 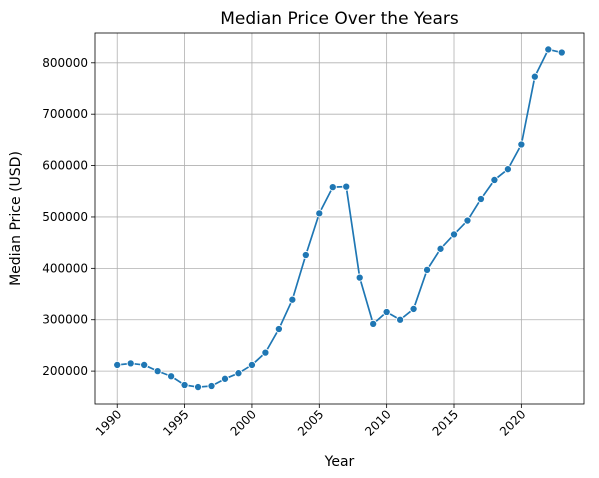 What do you see at coordinates (16, 218) in the screenshot?
I see `y-axis-label: Median Price (USD)` at bounding box center [16, 218].